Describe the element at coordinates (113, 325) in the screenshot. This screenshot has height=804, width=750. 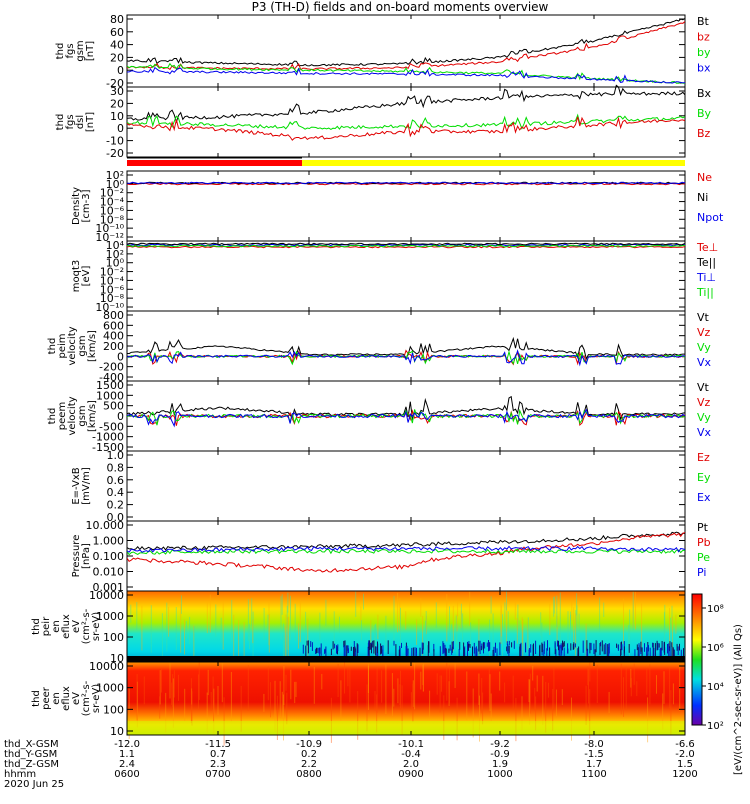
I see `y-tick-label: 600` at that location.